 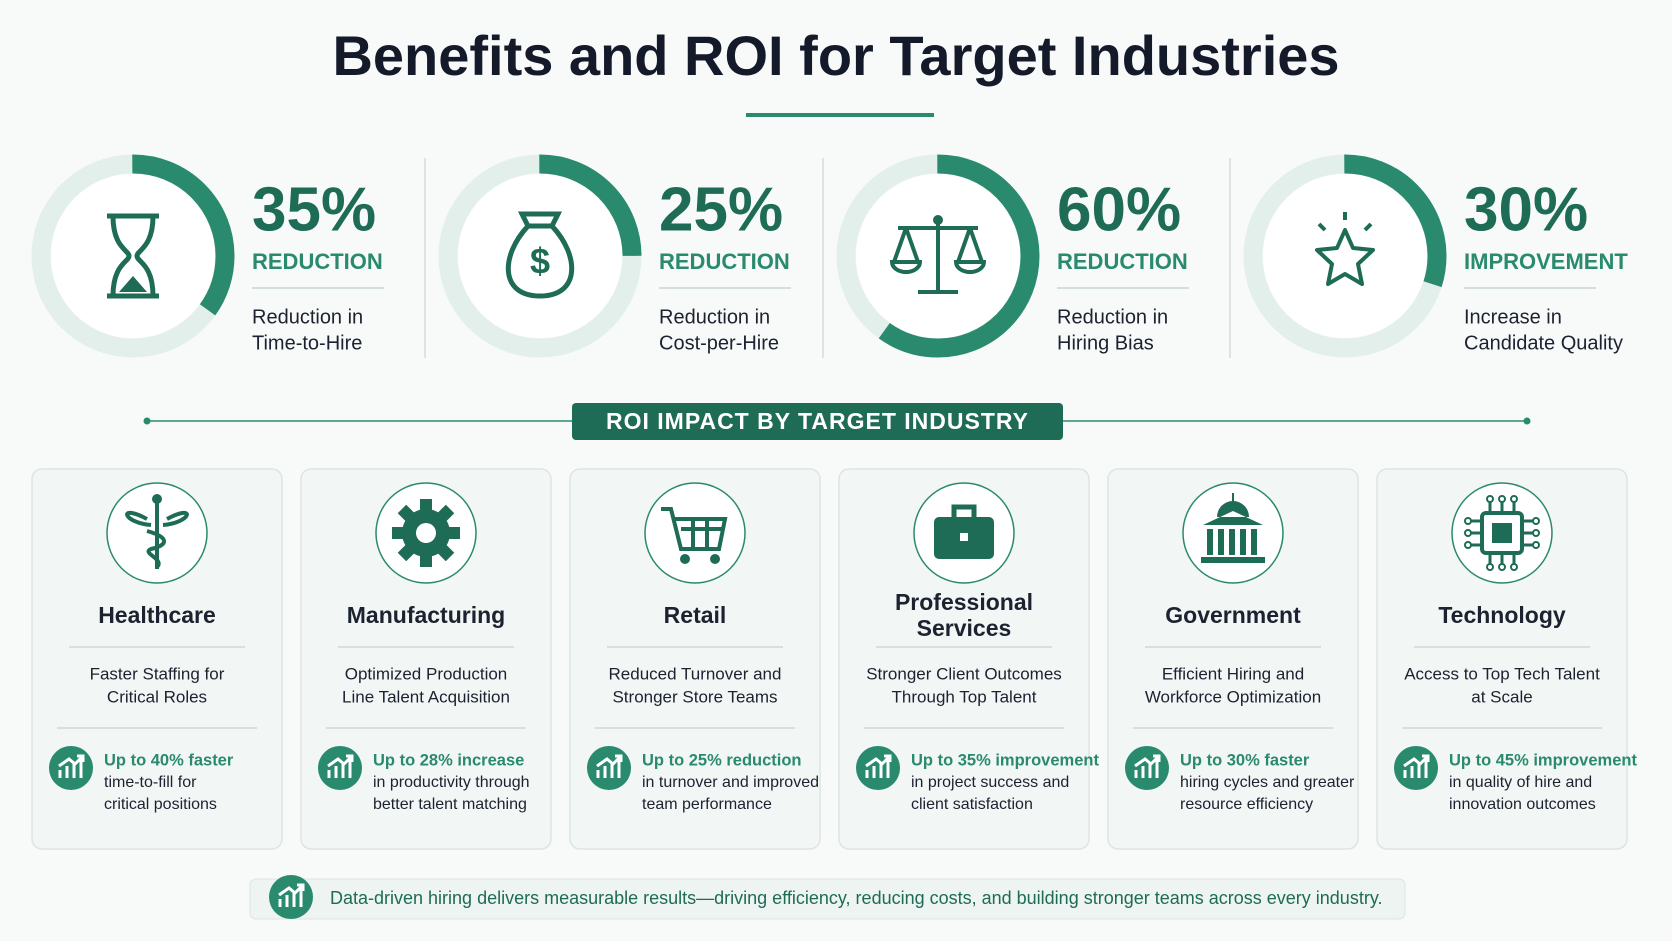 What do you see at coordinates (451, 782) in the screenshot?
I see `stat-detail: in productivity through` at bounding box center [451, 782].